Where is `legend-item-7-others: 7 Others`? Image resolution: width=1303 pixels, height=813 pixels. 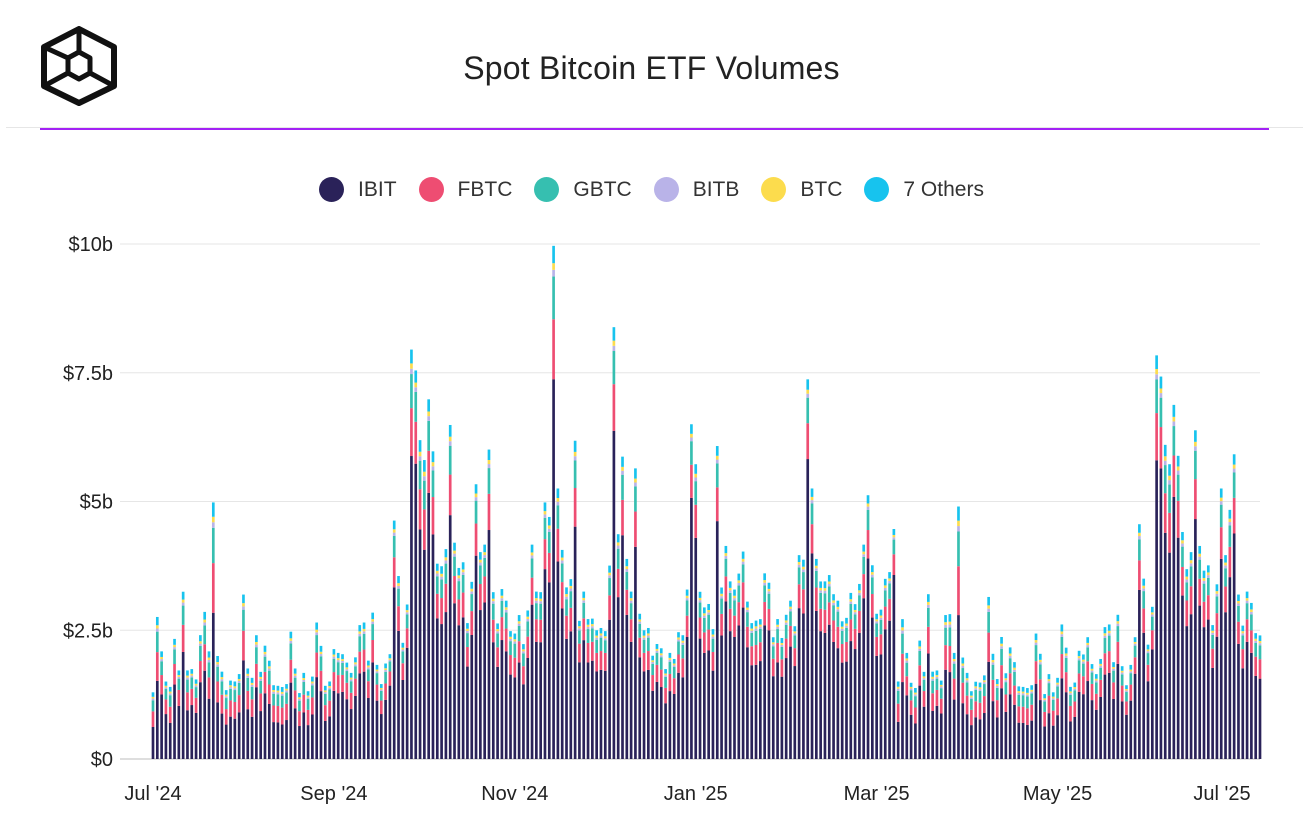
legend-item-7-others: 7 Others is located at coordinates (924, 189).